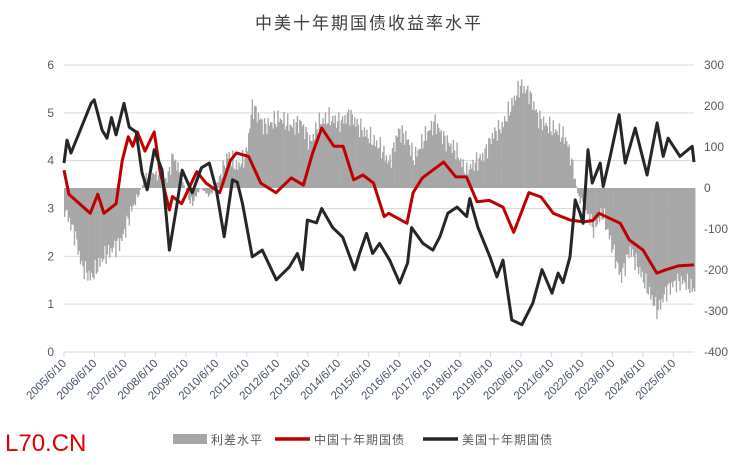 Image resolution: width=739 pixels, height=465 pixels. What do you see at coordinates (50, 209) in the screenshot?
I see `left-tick-label: 3` at bounding box center [50, 209].